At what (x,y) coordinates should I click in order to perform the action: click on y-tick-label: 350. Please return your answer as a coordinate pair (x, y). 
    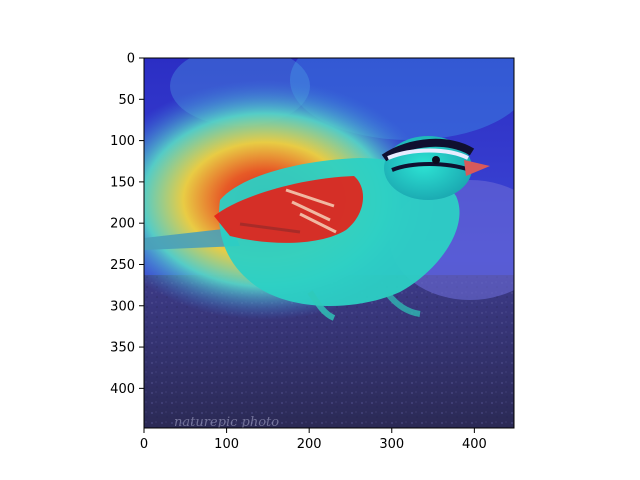
    Looking at the image, I should click on (122, 348).